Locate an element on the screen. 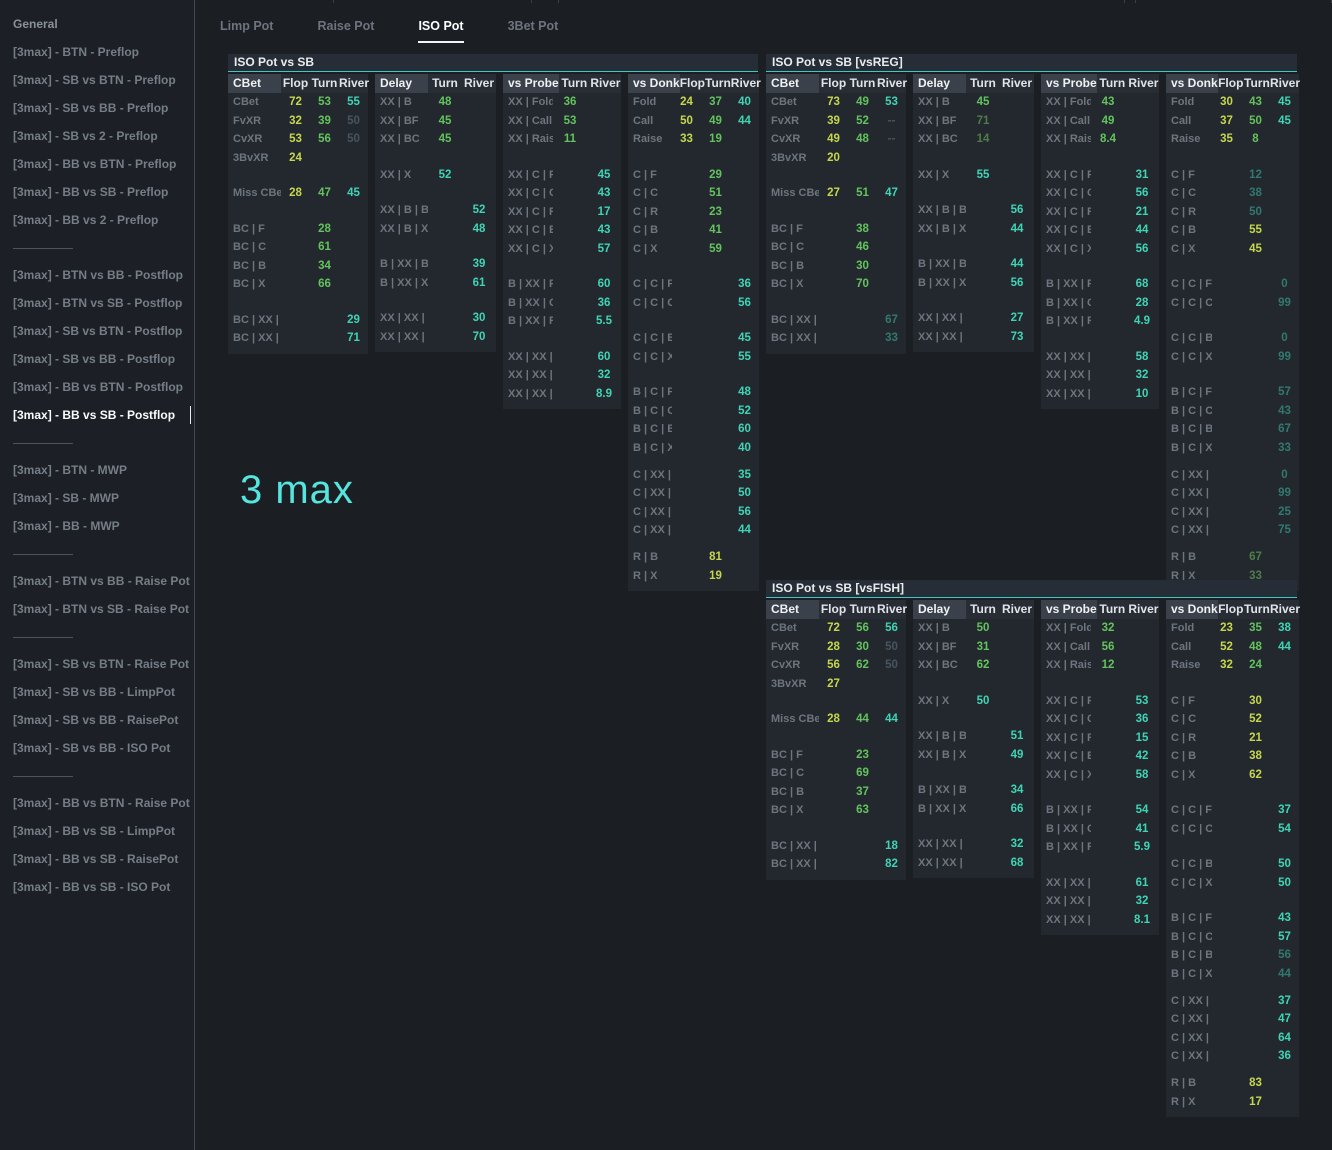 This screenshot has height=1150, width=1332. stat-row-xx-b-b: XX | B | B 52 is located at coordinates (435, 210).